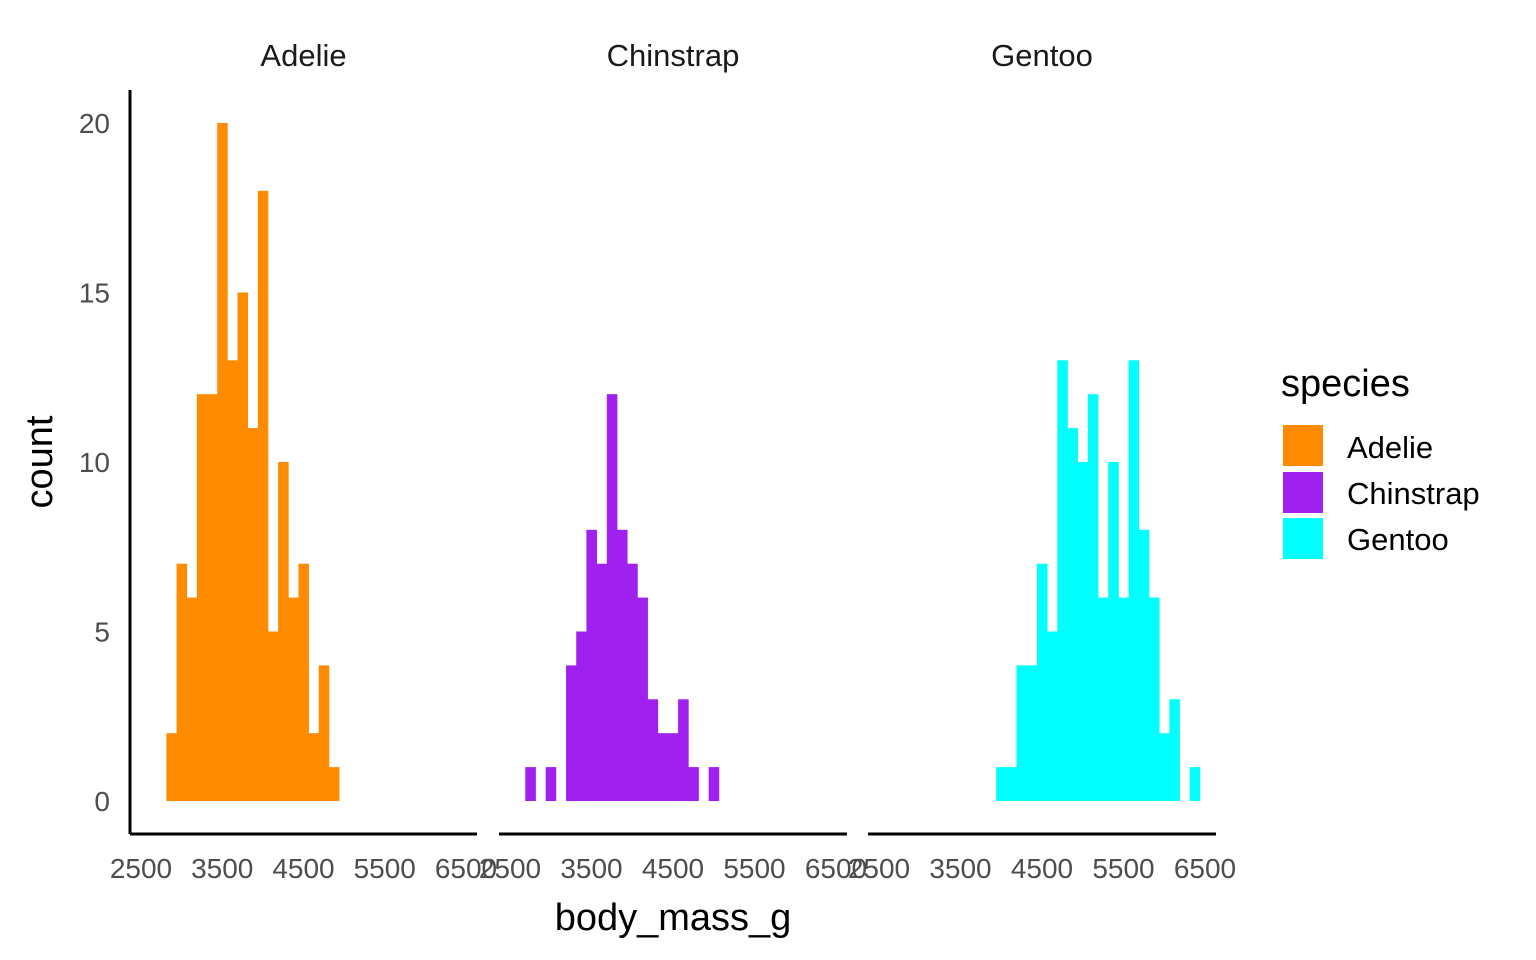 The image size is (1536, 960). Describe the element at coordinates (1413, 493) in the screenshot. I see `legend-label-chinstrap: Chinstrap` at that location.